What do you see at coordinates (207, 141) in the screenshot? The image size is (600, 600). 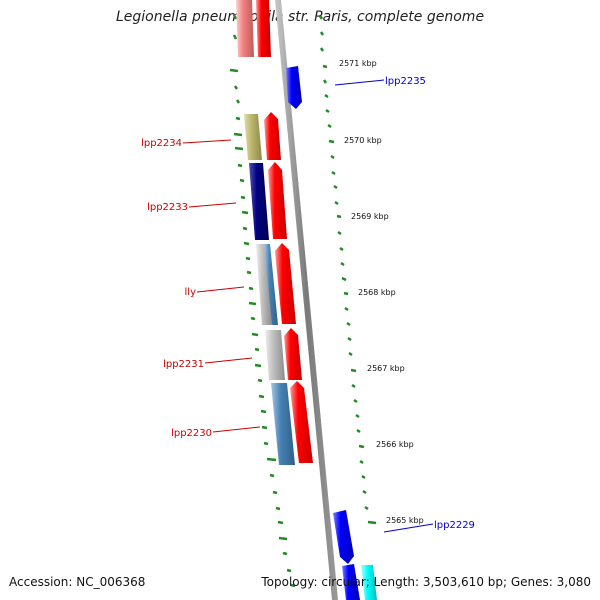 I see `leader-lpp2234` at bounding box center [207, 141].